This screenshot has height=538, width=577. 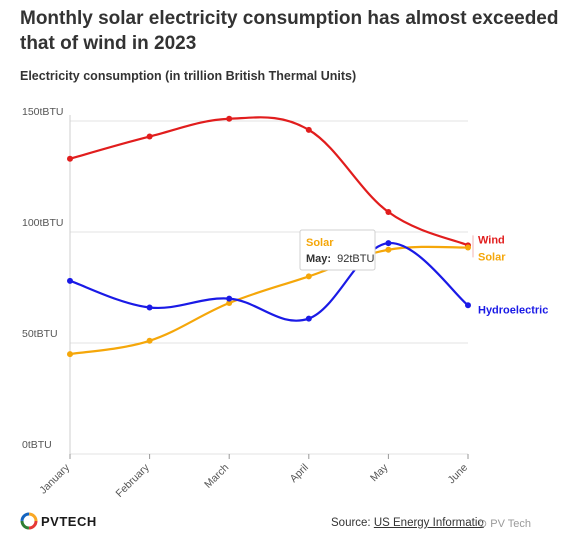 I want to click on watermark: ⊙ PV Tech, so click(x=505, y=524).